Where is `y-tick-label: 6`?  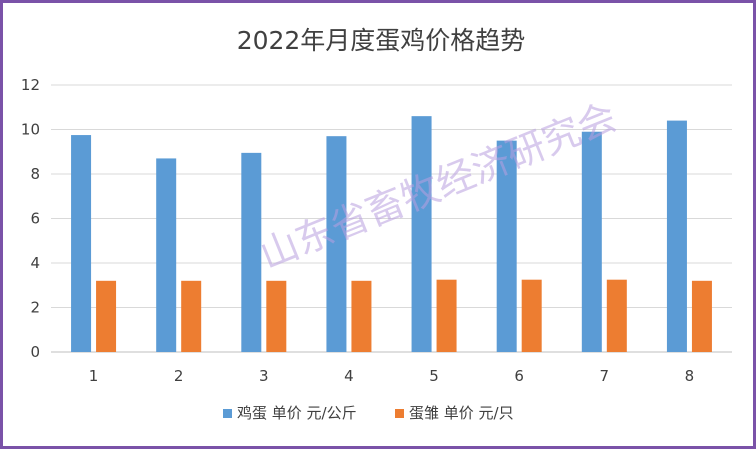 y-tick-label: 6 is located at coordinates (35, 219).